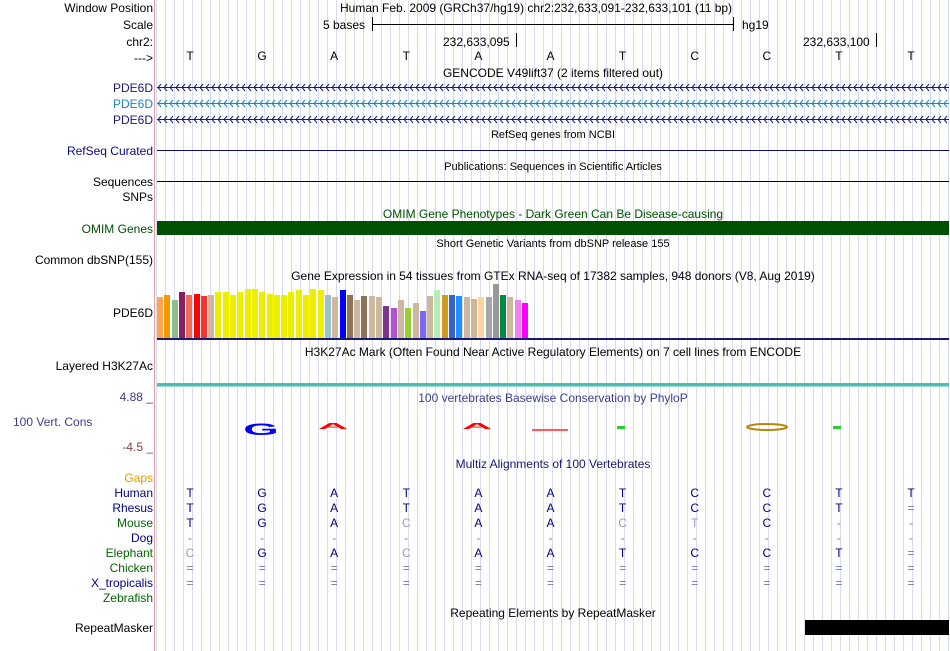  I want to click on gtex-bar-chart, so click(553, 311).